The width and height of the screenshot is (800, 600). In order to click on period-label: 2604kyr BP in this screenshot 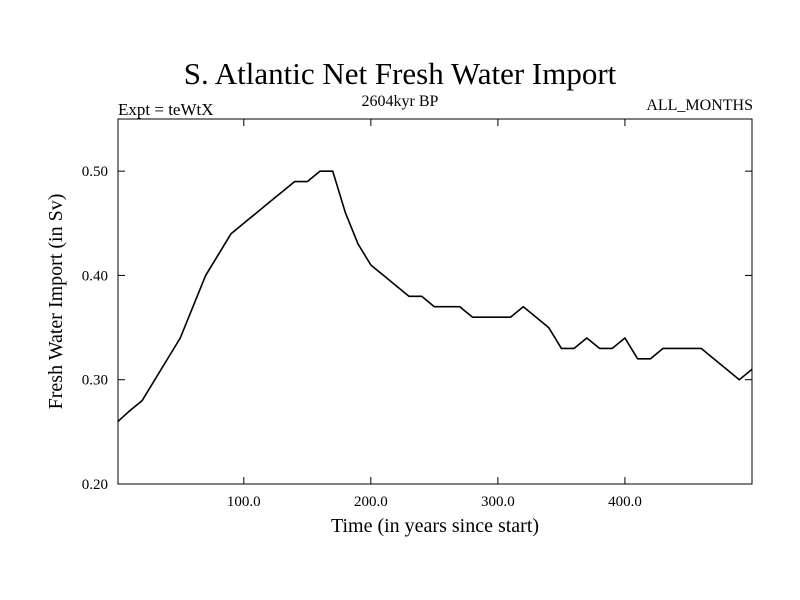, I will do `click(400, 101)`.